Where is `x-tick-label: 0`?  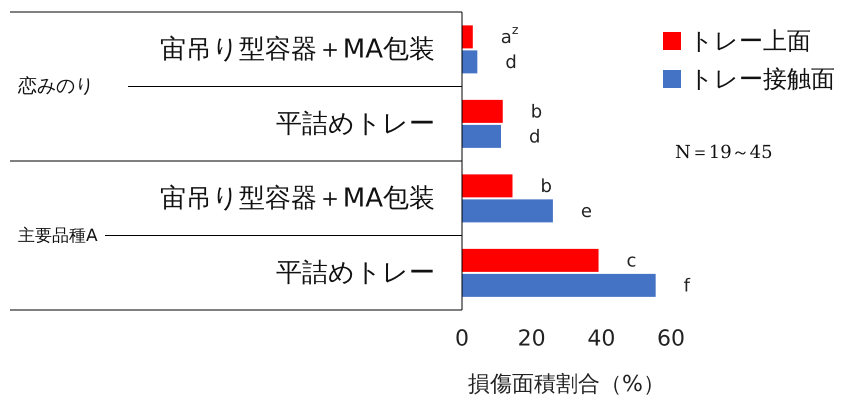
x-tick-label: 0 is located at coordinates (462, 339).